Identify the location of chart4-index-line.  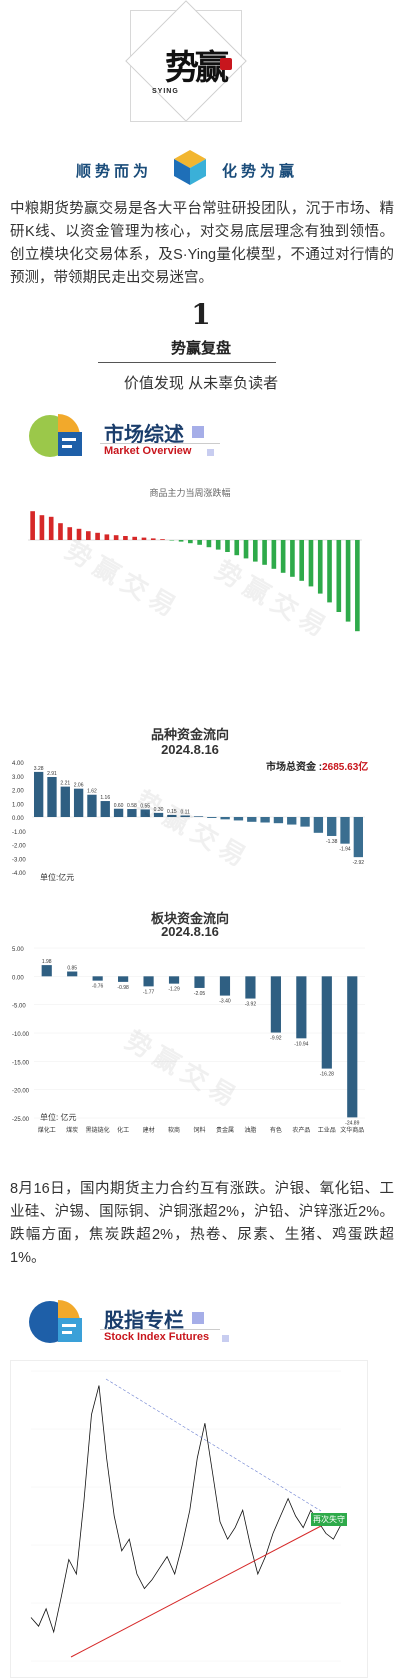
(186, 1509).